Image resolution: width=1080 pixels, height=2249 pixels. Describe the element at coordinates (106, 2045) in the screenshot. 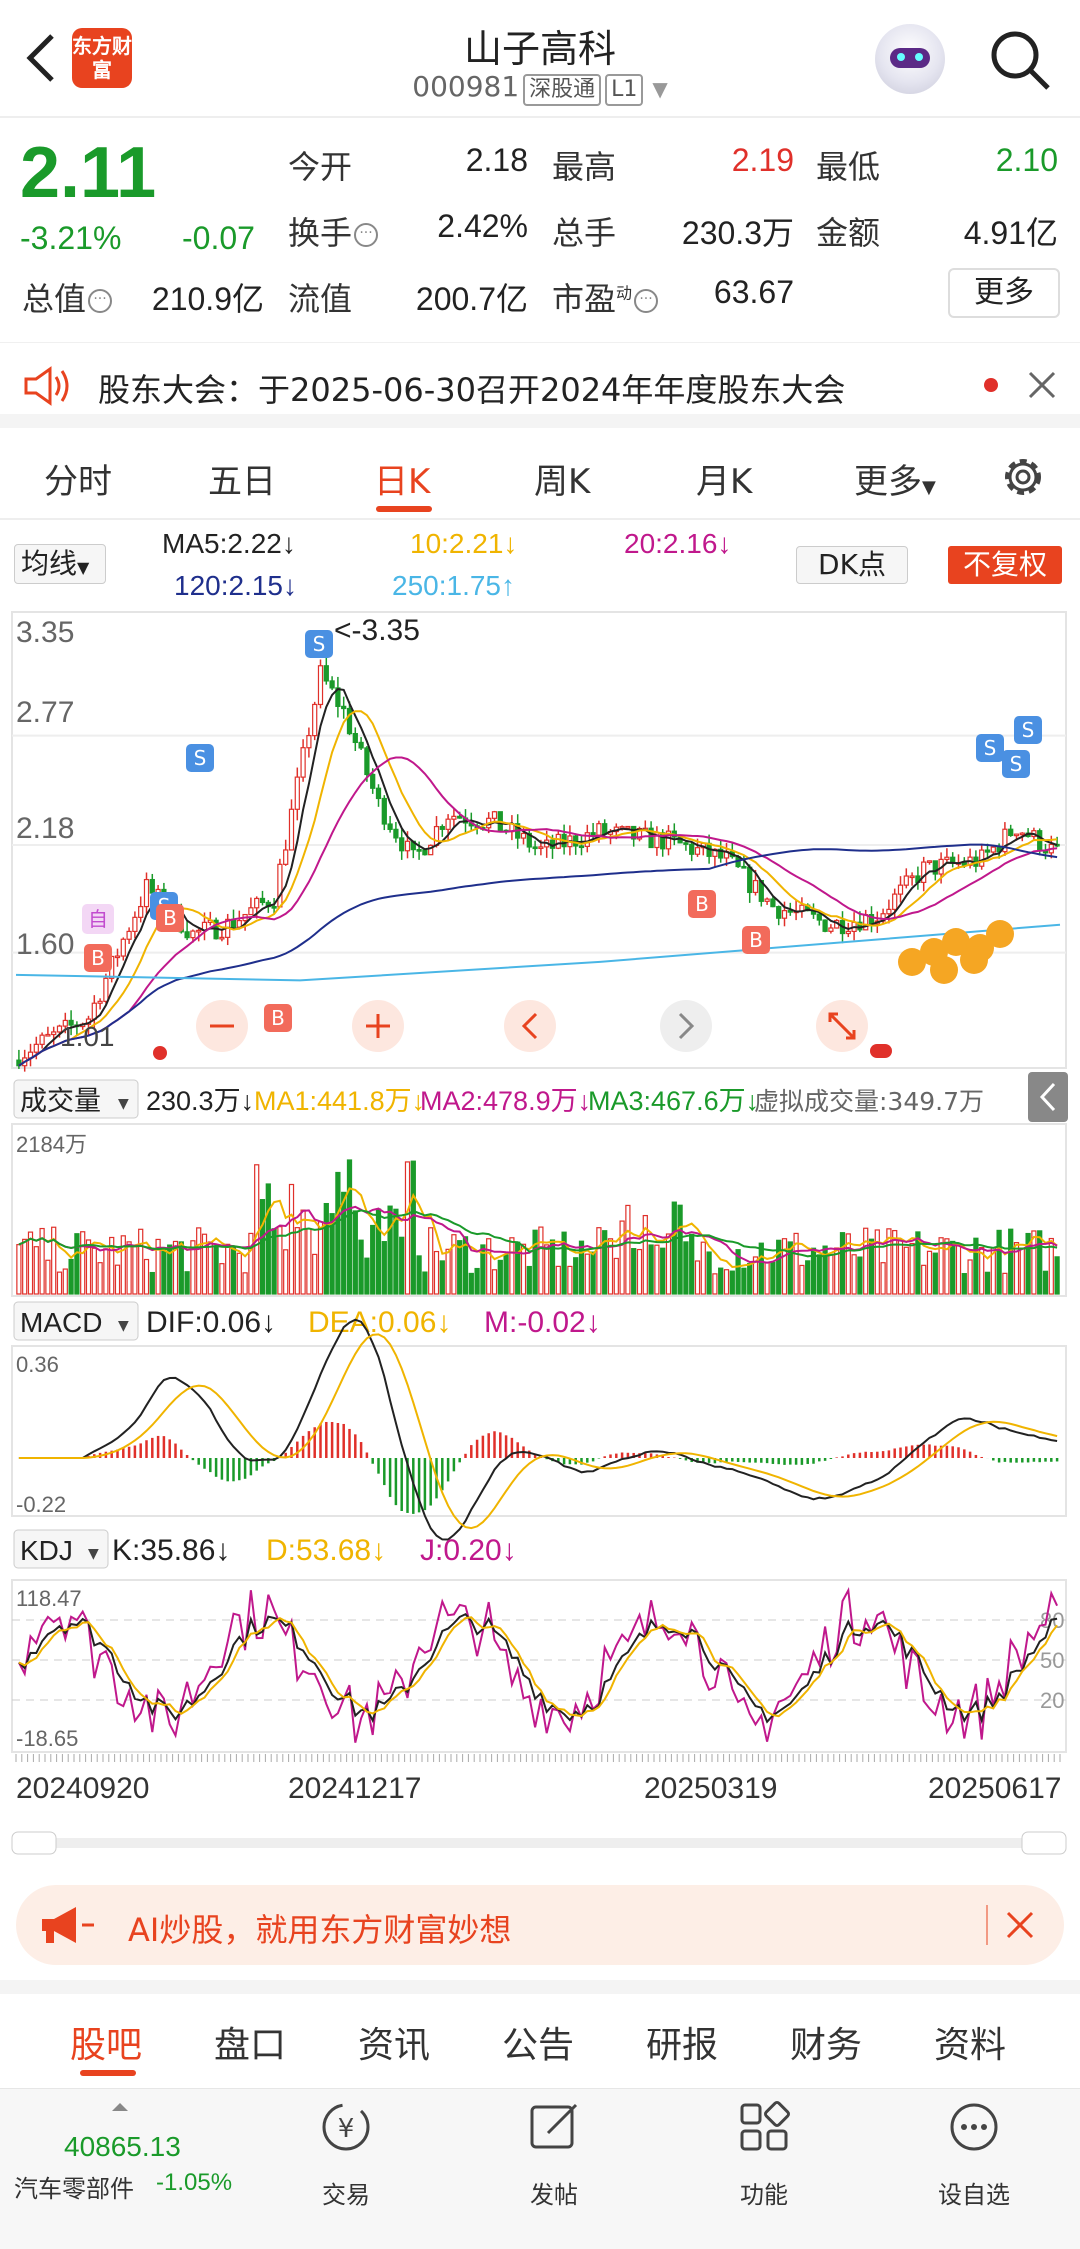

I see `tab-guba: 股吧` at that location.